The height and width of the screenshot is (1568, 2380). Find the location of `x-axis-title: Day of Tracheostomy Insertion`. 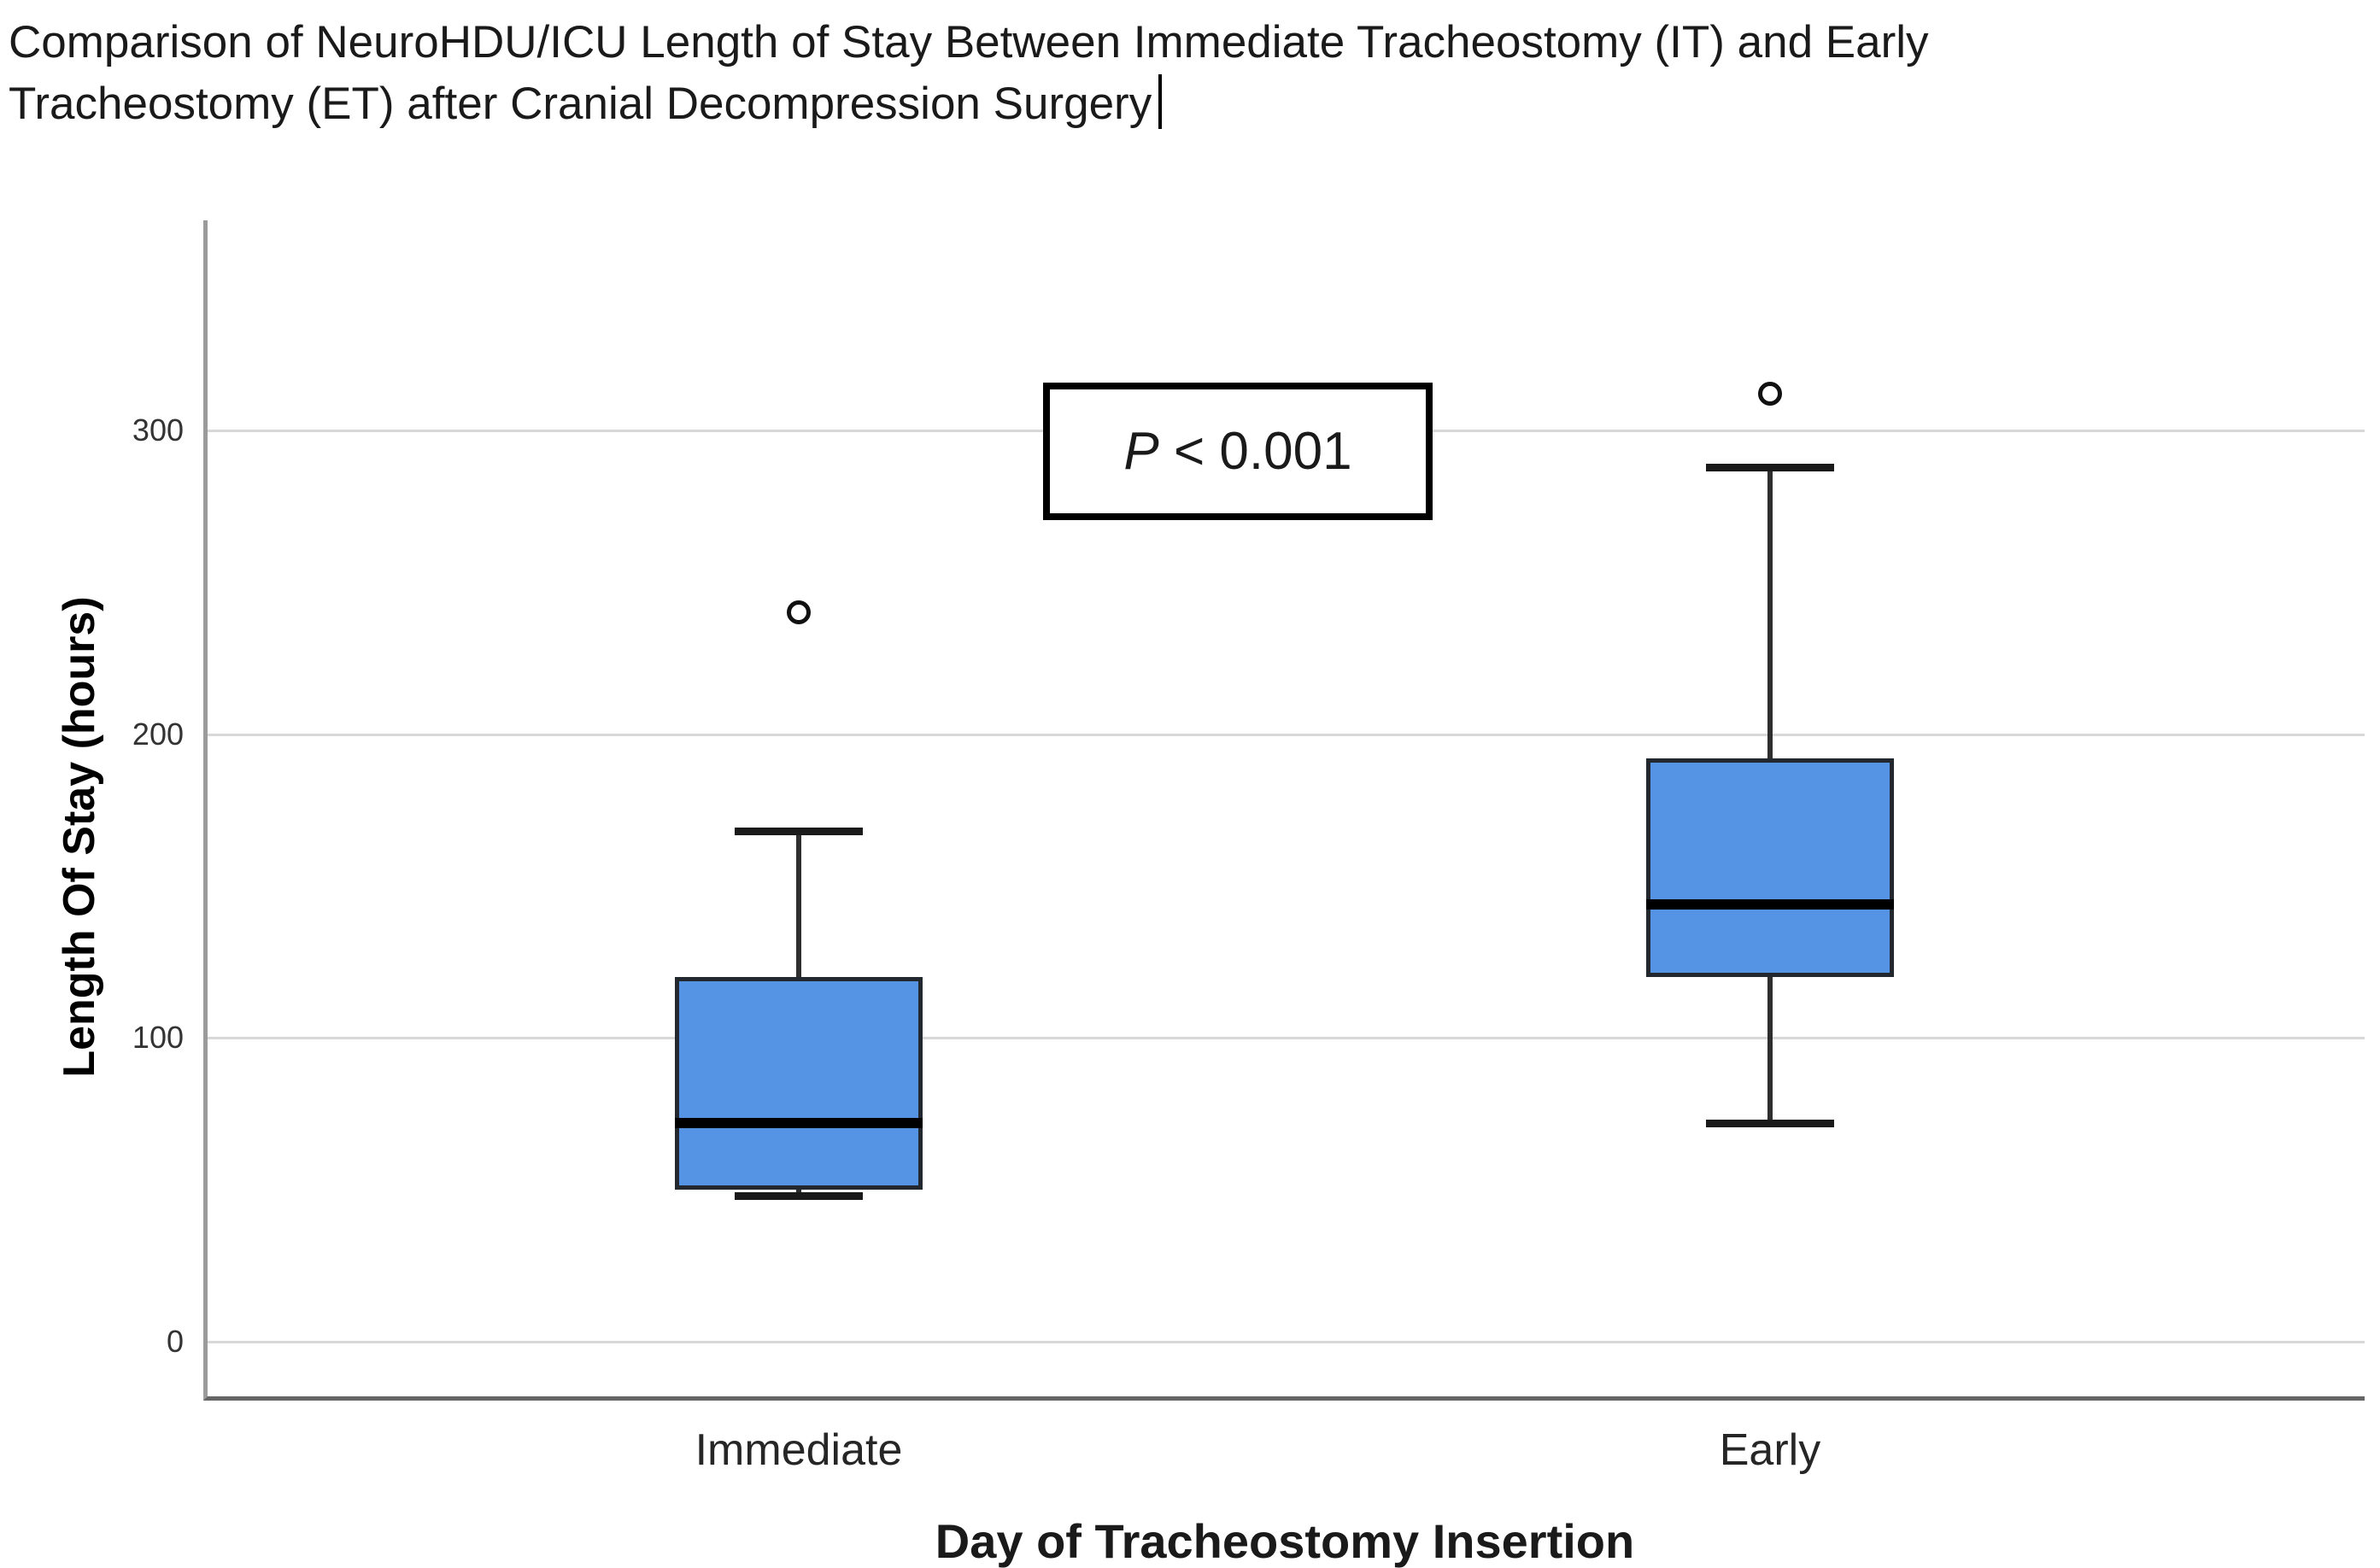

x-axis-title: Day of Tracheostomy Insertion is located at coordinates (1285, 1541).